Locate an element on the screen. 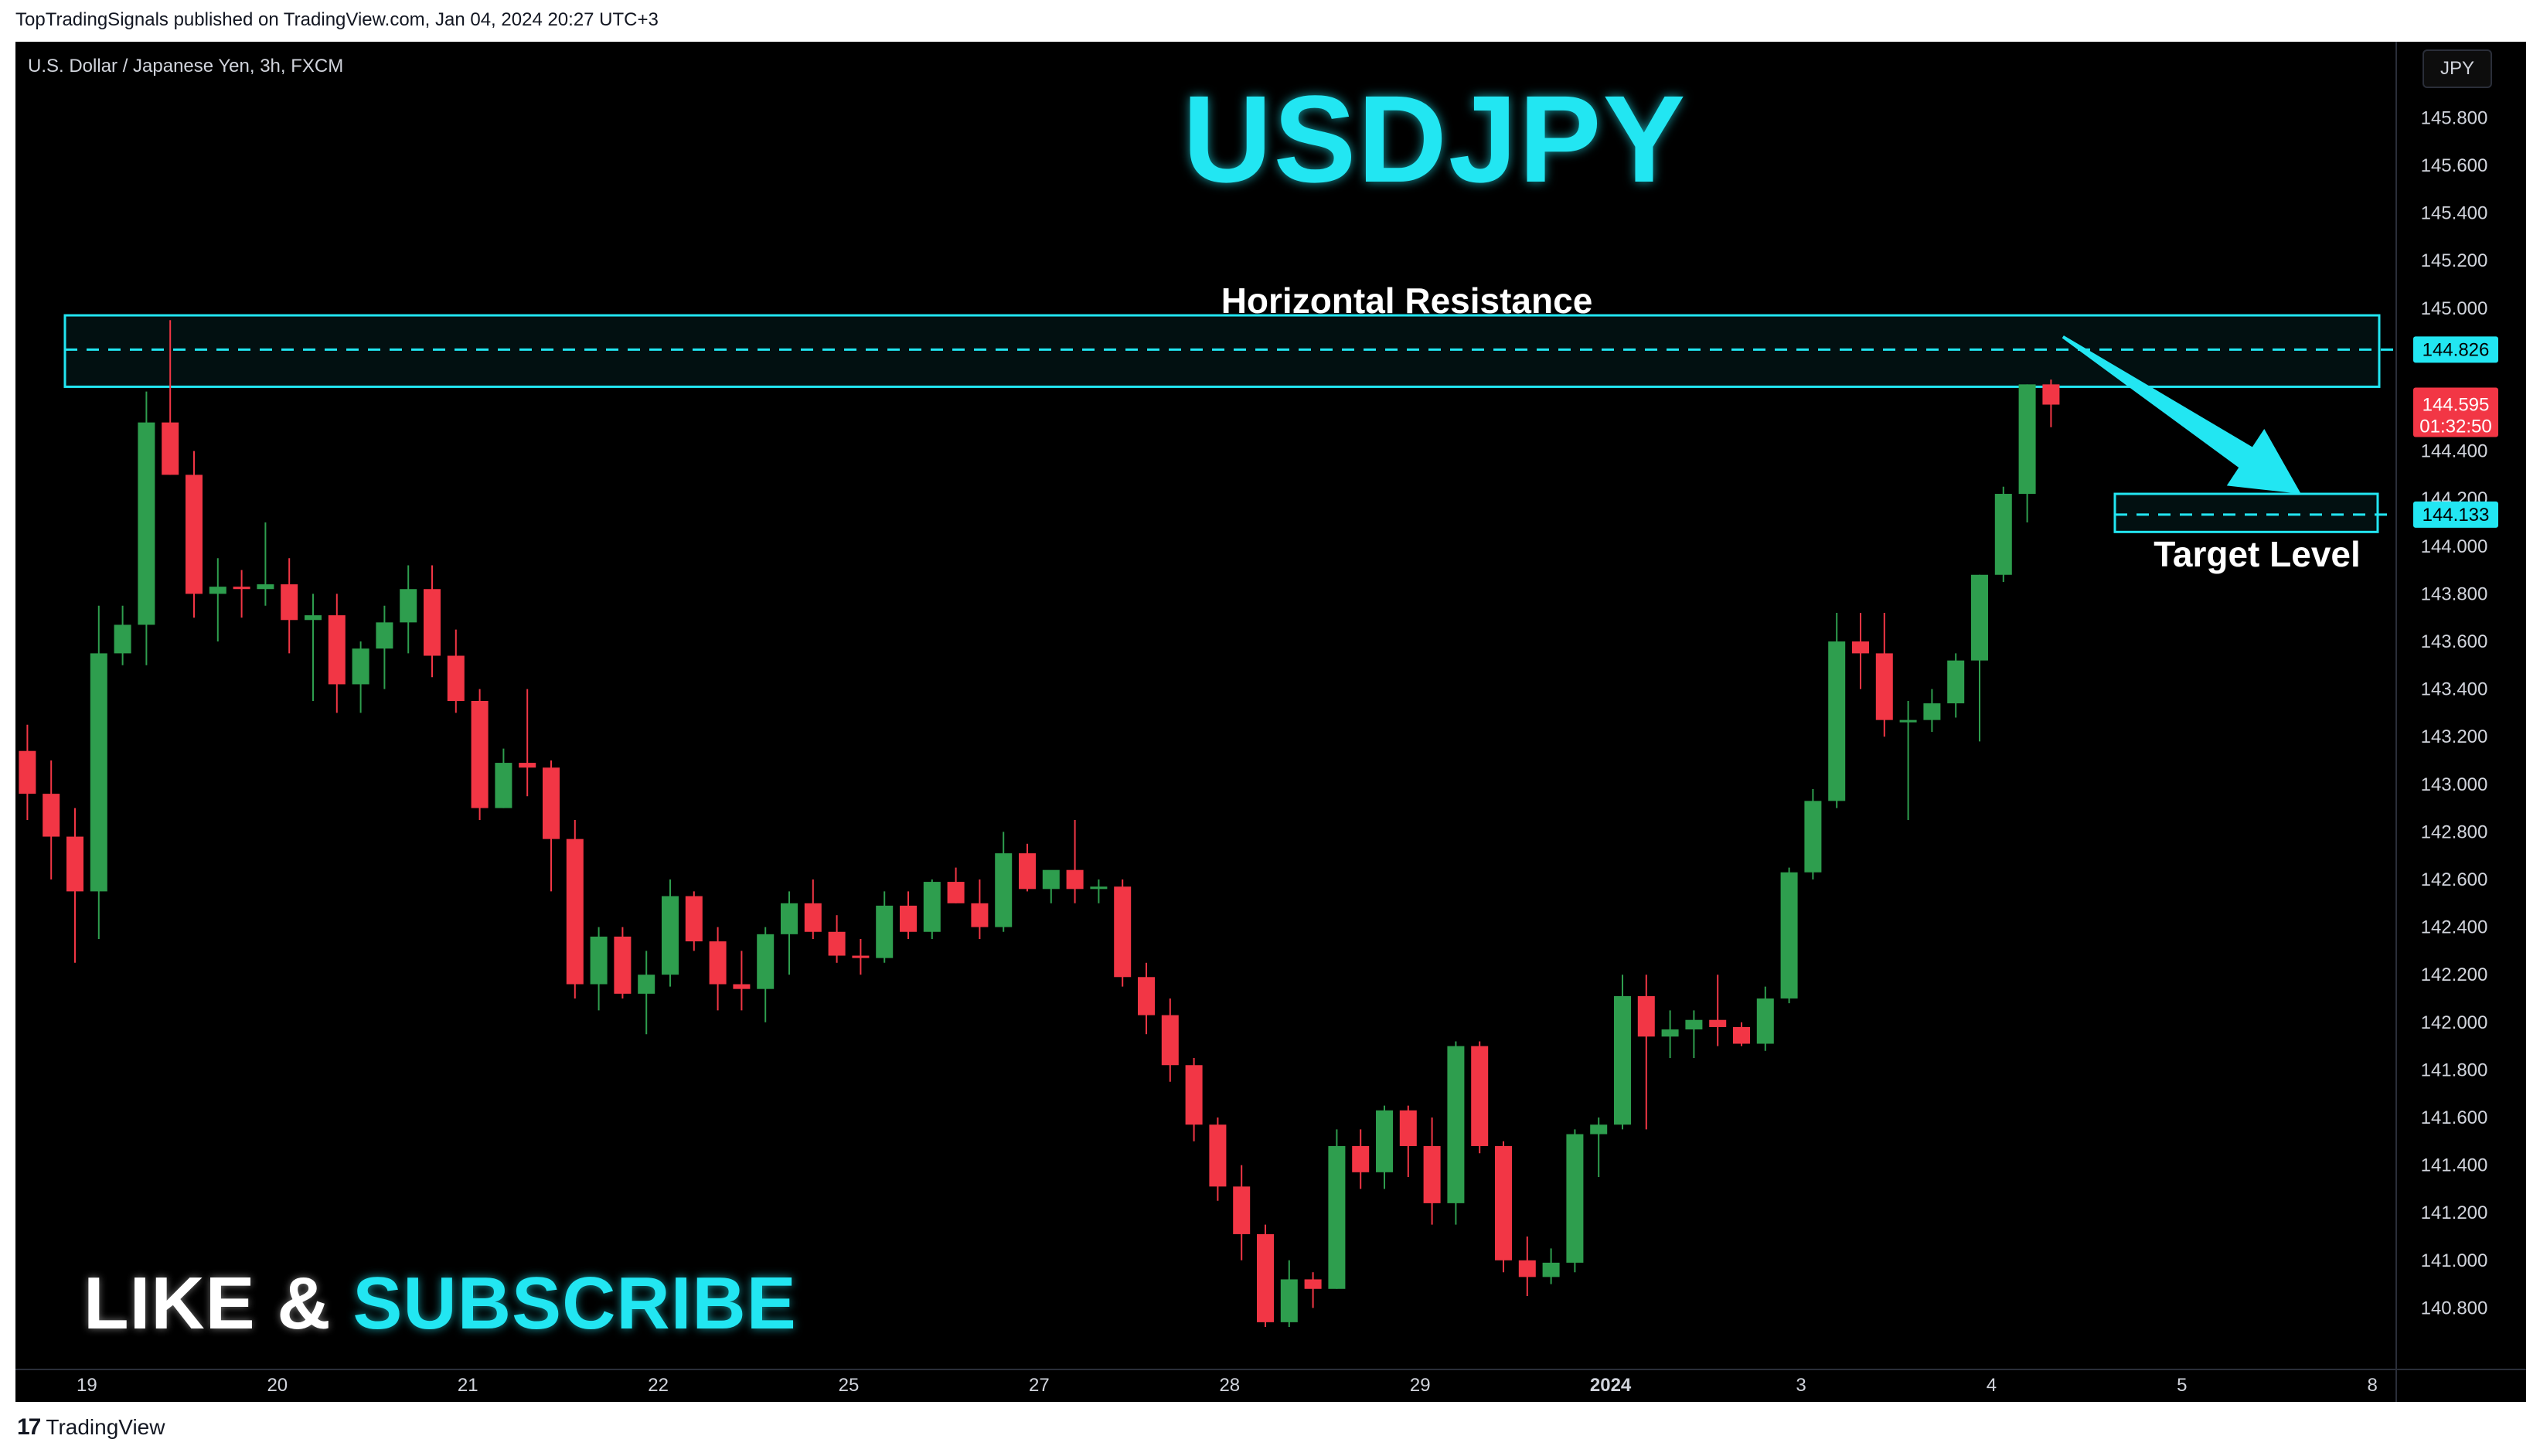 This screenshot has height=1456, width=2540. cta-subscribe: SUBSCRIBE is located at coordinates (574, 1303).